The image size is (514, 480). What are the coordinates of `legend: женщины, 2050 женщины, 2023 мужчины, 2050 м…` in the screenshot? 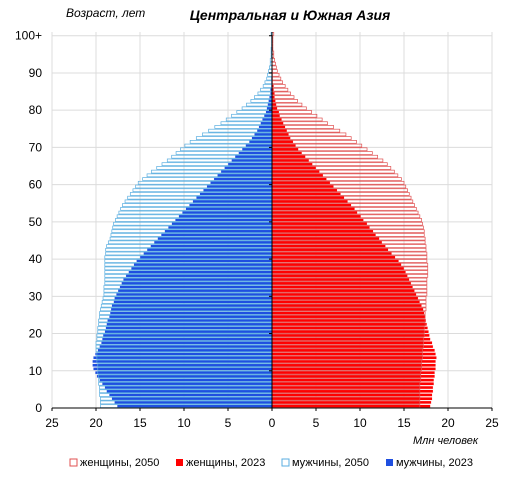 It's located at (271, 463).